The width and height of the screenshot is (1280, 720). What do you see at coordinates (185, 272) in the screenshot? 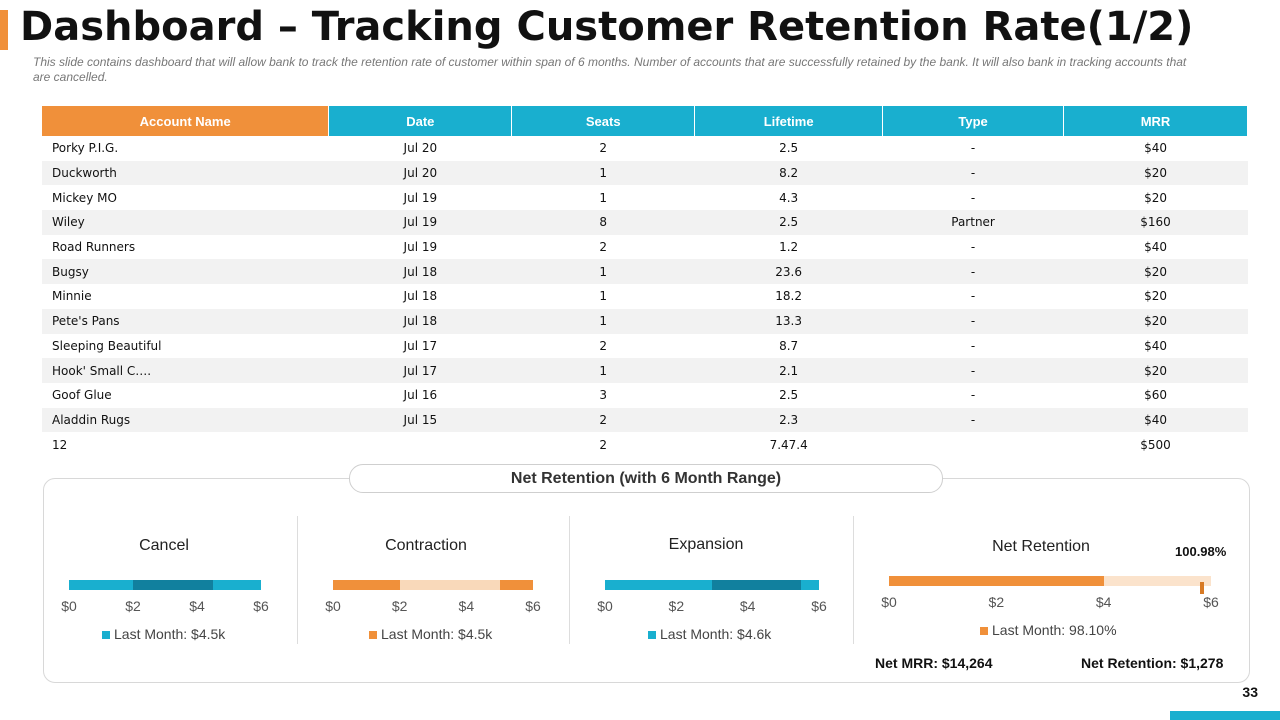
I see `cell-account-name: Bugsy` at bounding box center [185, 272].